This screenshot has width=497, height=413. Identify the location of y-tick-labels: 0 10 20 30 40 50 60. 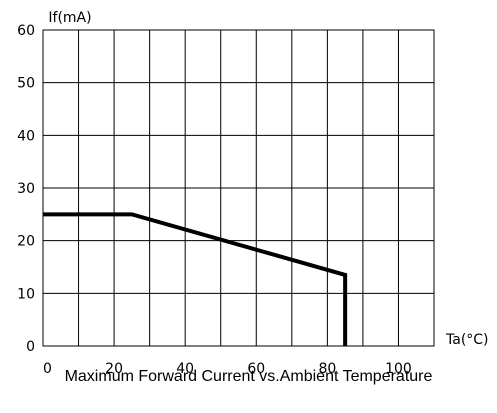
(26, 189).